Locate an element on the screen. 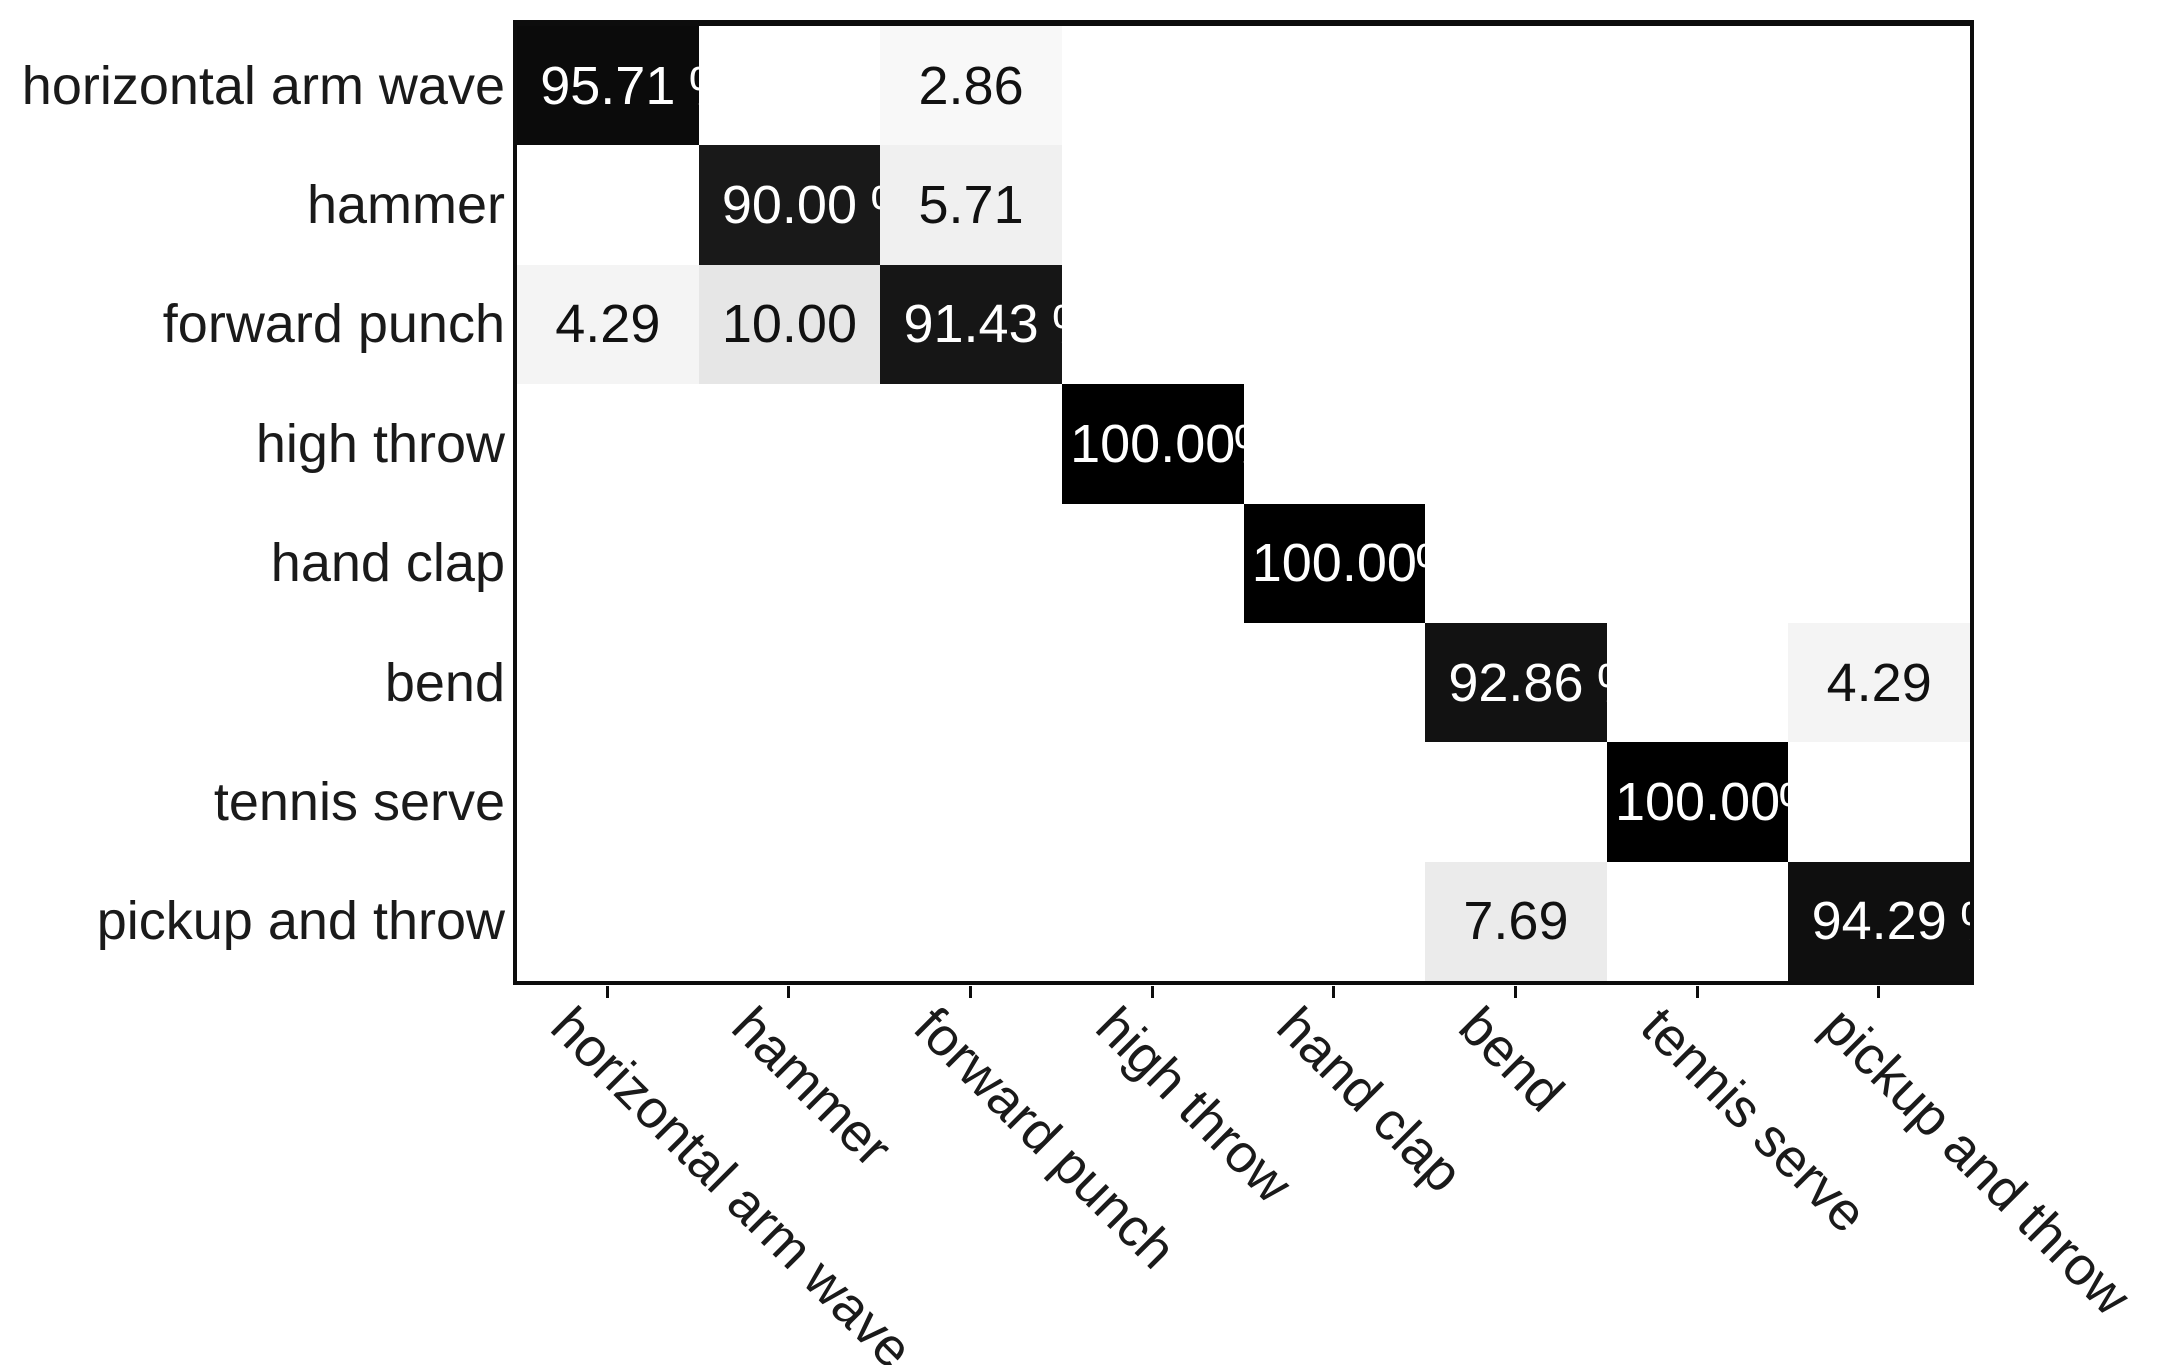 The image size is (2162, 1365). matrix-cell: 2.86 is located at coordinates (971, 86).